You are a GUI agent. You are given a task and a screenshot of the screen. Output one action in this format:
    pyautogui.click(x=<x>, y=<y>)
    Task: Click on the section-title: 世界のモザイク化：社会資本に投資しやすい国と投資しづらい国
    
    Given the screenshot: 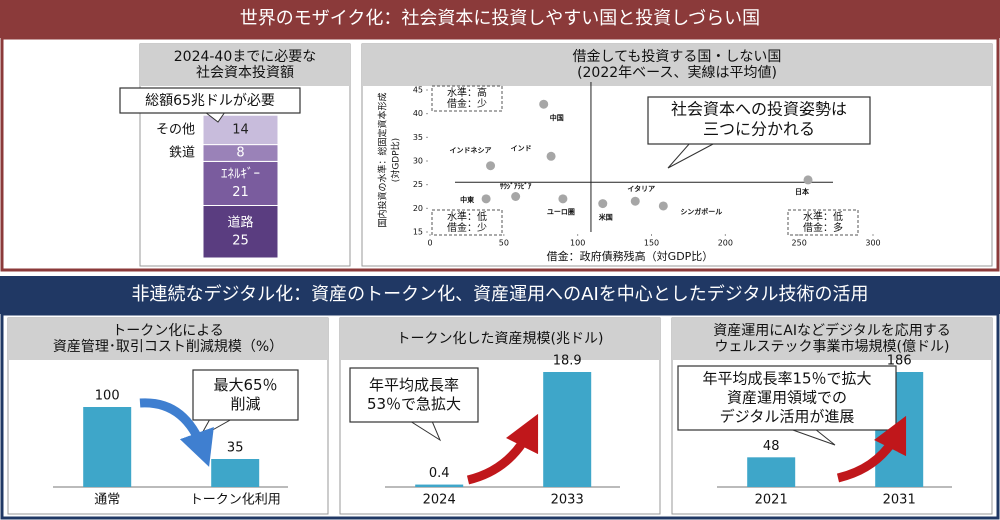 What is the action you would take?
    pyautogui.click(x=500, y=18)
    